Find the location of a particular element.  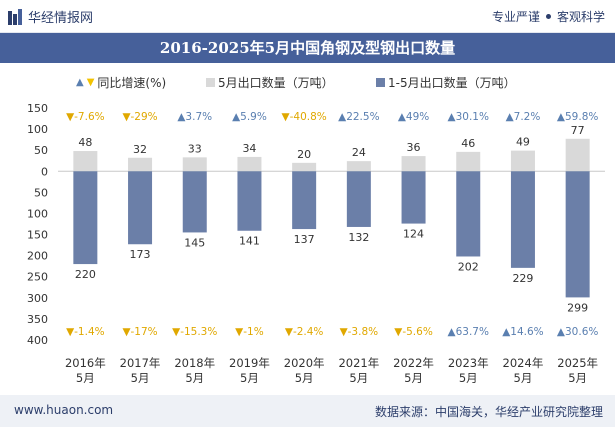

legend-growth-label: 同比增速(%) is located at coordinates (132, 83).